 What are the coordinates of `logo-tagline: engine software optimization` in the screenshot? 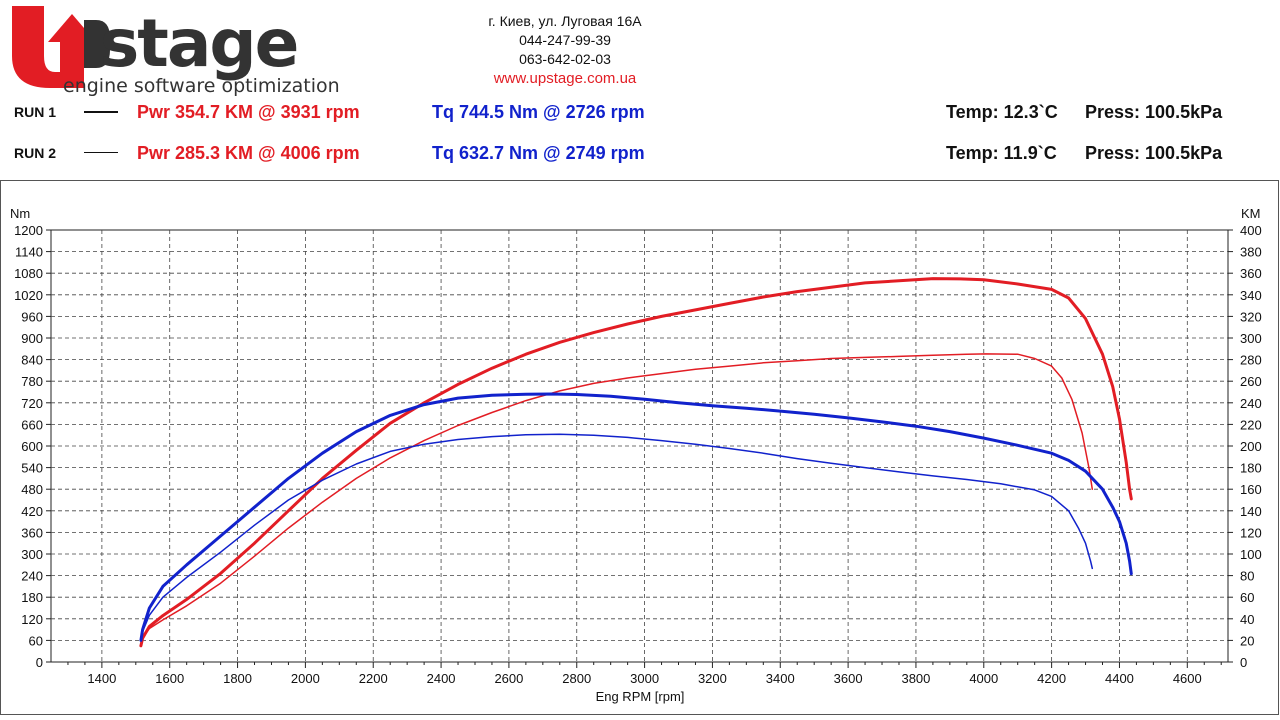 It's located at (201, 86).